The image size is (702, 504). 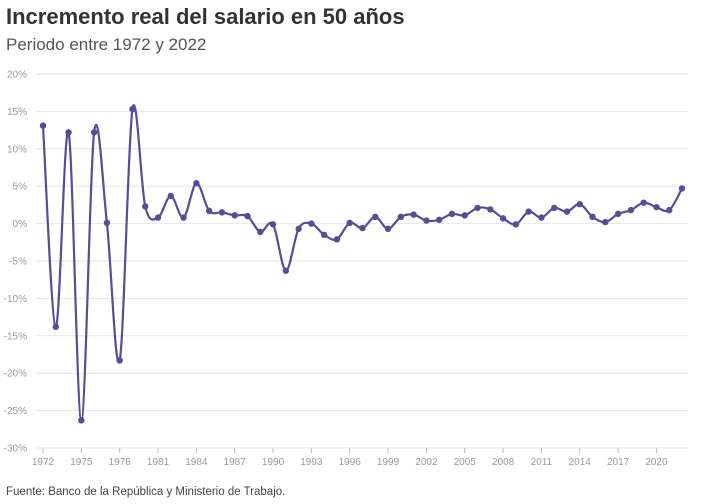 I want to click on chart-subtitle: Periodo entre 1972 y 2022, so click(x=106, y=44).